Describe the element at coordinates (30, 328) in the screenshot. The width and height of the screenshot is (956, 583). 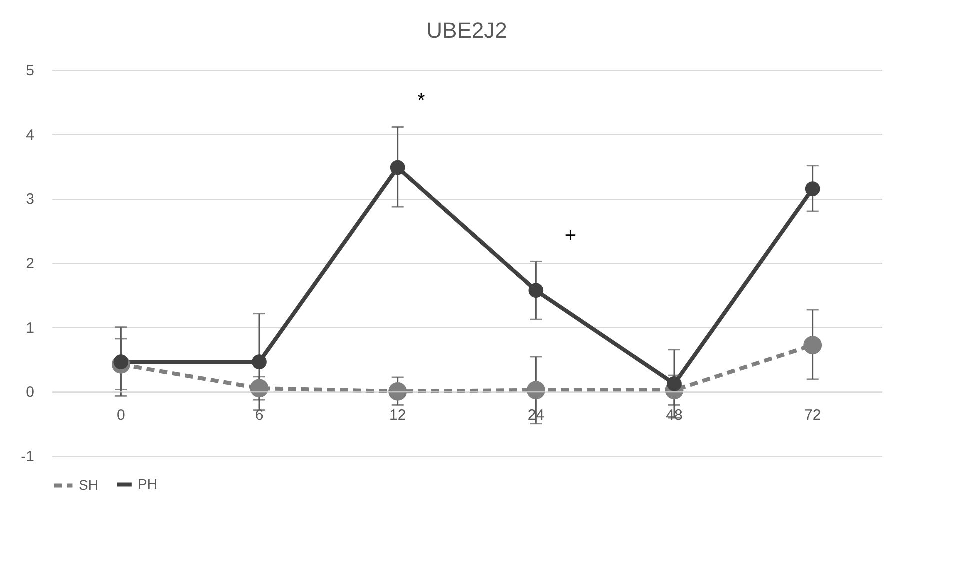
I see `y-tick-label: 1` at that location.